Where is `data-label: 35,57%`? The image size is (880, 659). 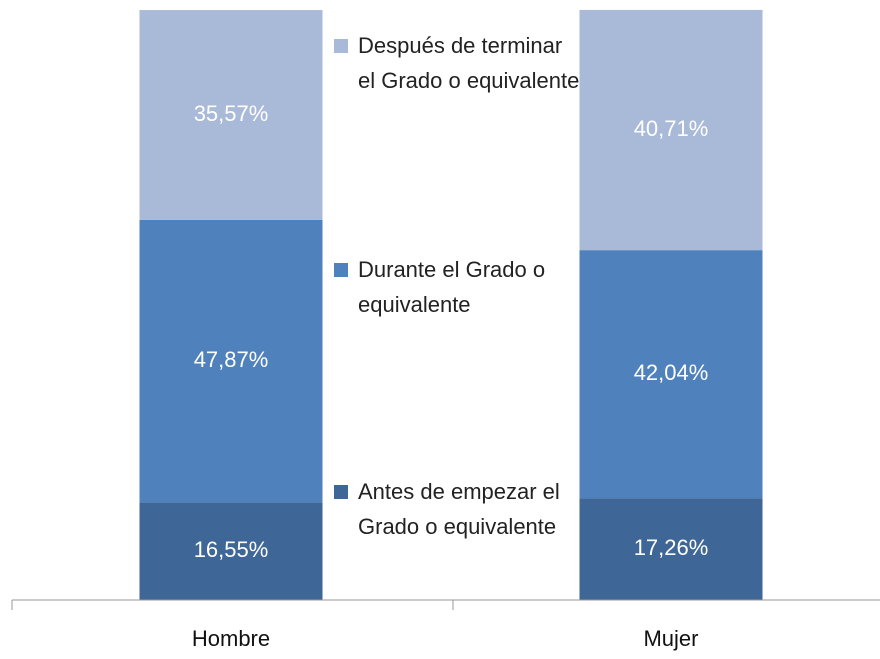
data-label: 35,57% is located at coordinates (231, 113).